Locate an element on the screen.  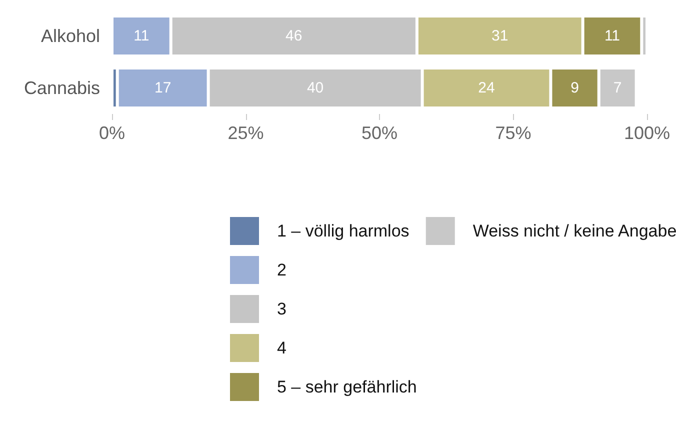
data-label: 9 is located at coordinates (574, 88).